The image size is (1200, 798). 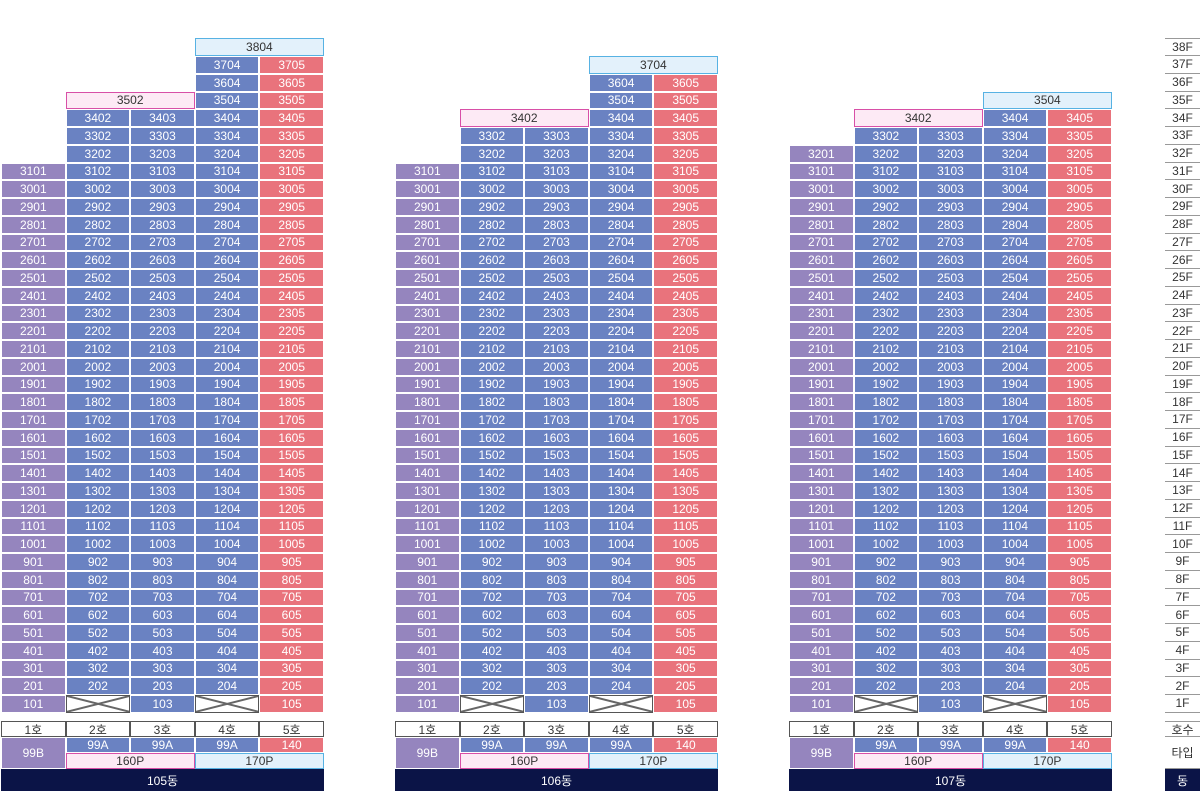 What do you see at coordinates (1015, 171) in the screenshot?
I see `unit-cell: 3104` at bounding box center [1015, 171].